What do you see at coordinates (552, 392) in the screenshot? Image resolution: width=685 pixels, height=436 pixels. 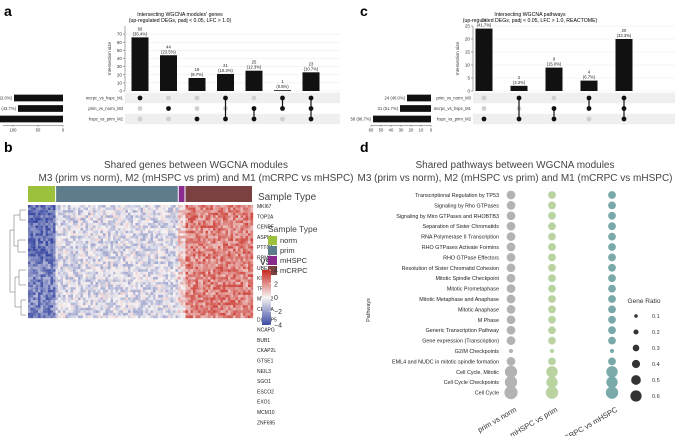 I see `gene-ratio-dot` at bounding box center [552, 392].